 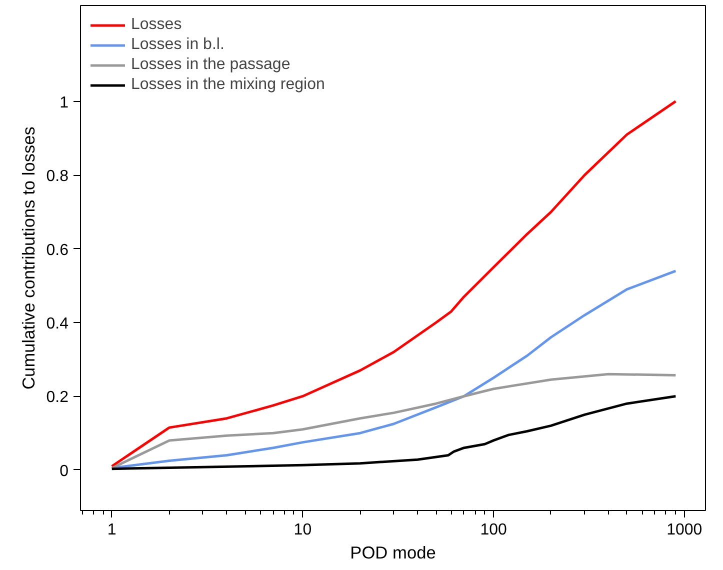 I want to click on y-tick-label: 0.8, so click(x=57, y=177).